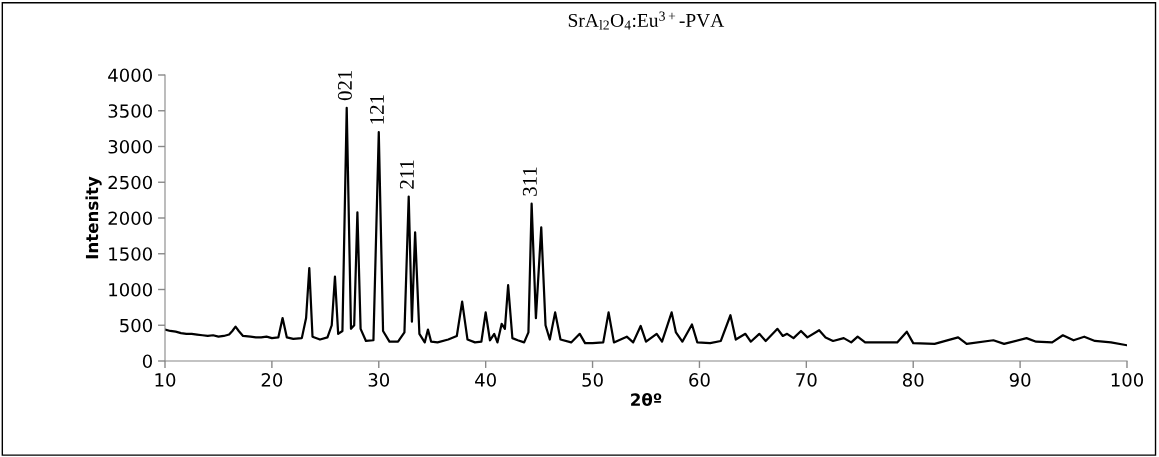 The image size is (1159, 457). I want to click on x-tick-label: 50, so click(592, 380).